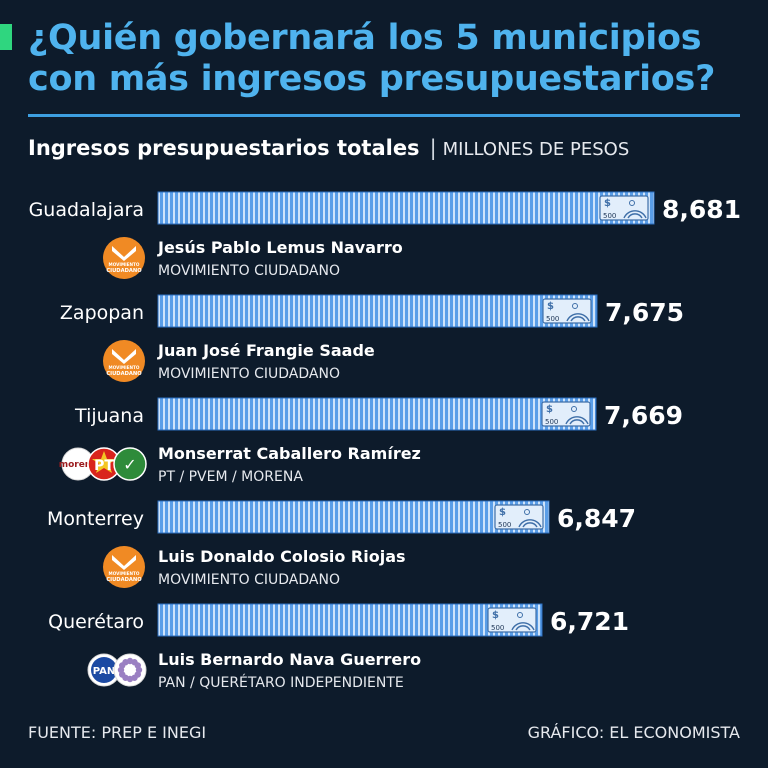  What do you see at coordinates (109, 416) in the screenshot?
I see `category-label: Tijuana` at bounding box center [109, 416].